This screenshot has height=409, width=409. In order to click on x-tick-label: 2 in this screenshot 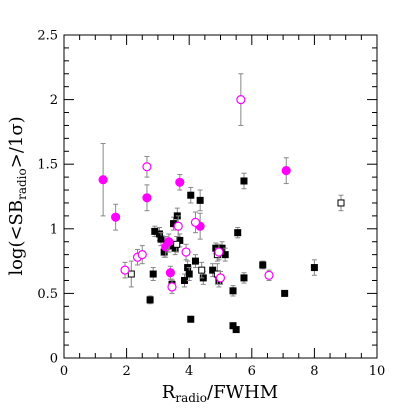, I will do `click(126, 371)`.